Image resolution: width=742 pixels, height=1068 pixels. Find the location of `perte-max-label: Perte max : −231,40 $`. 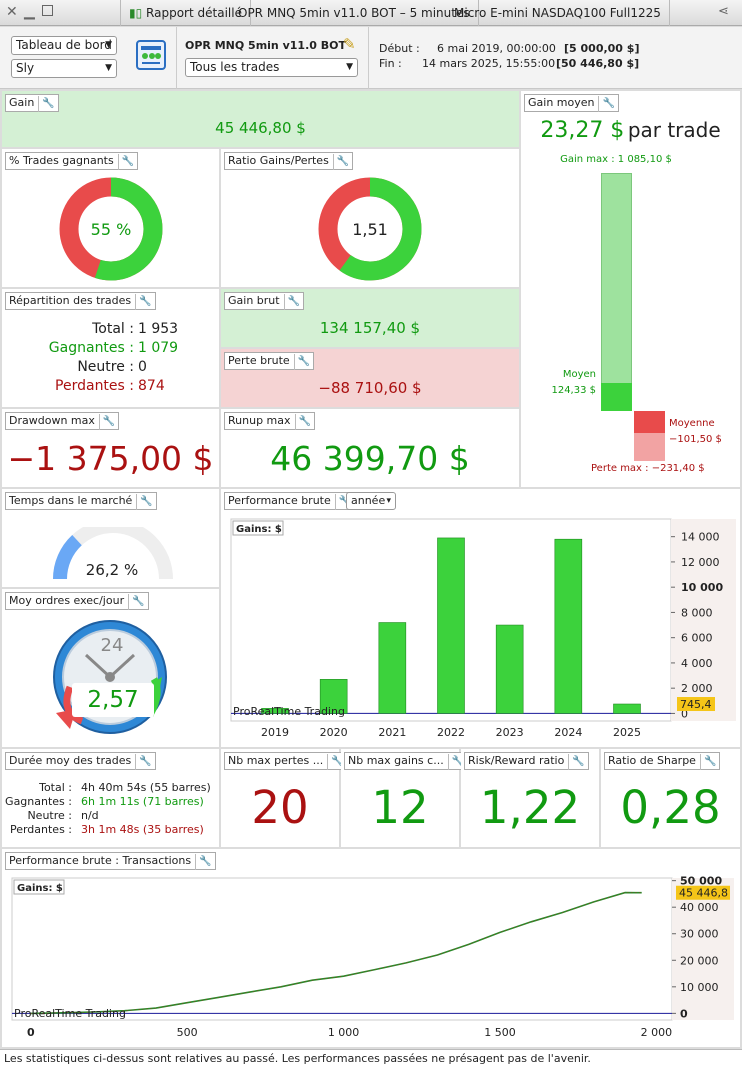

perte-max-label: Perte max : −231,40 $ is located at coordinates (648, 468).